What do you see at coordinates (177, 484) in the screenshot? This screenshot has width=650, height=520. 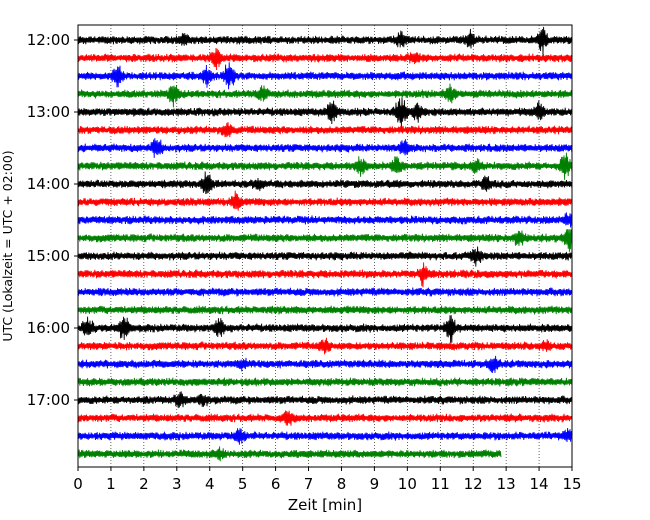 I see `x-tick-label: 3` at bounding box center [177, 484].